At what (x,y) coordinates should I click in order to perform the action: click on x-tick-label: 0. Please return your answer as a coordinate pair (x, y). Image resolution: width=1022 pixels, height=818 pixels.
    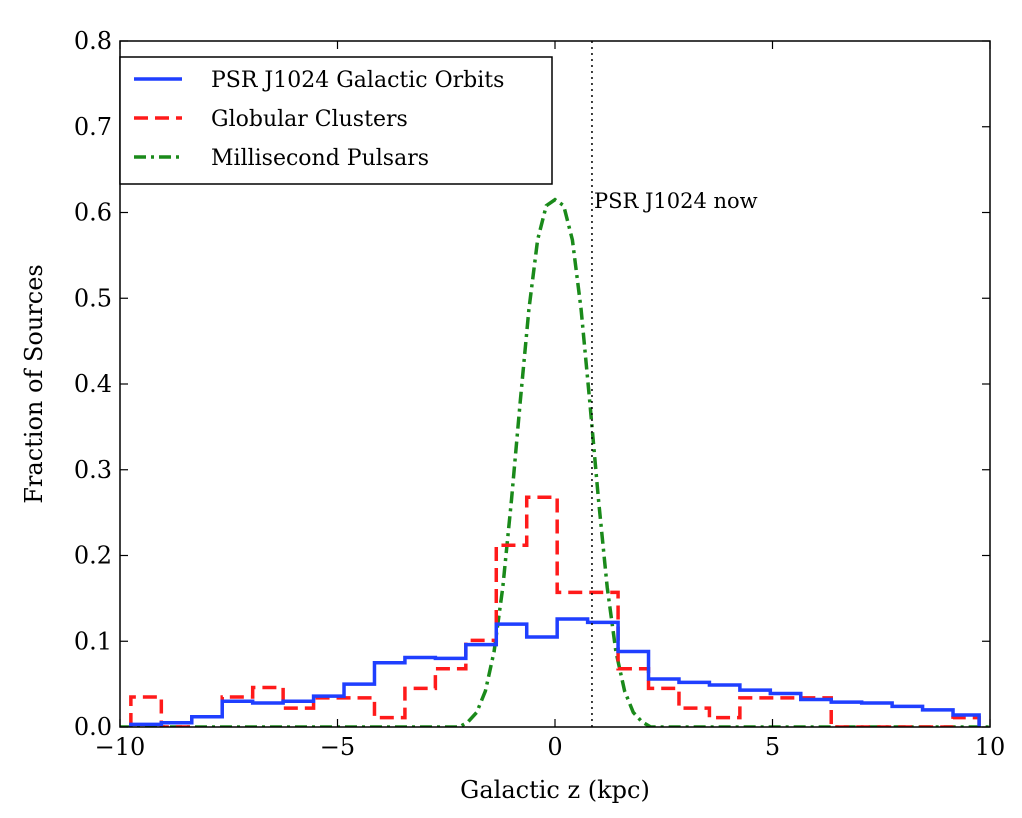
    Looking at the image, I should click on (554, 747).